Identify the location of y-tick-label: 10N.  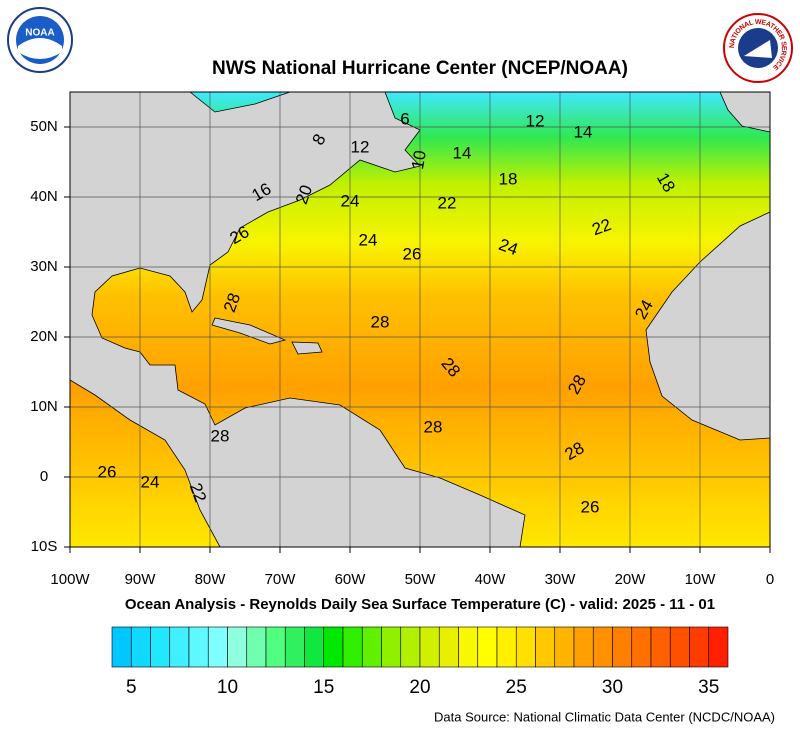
(44, 406).